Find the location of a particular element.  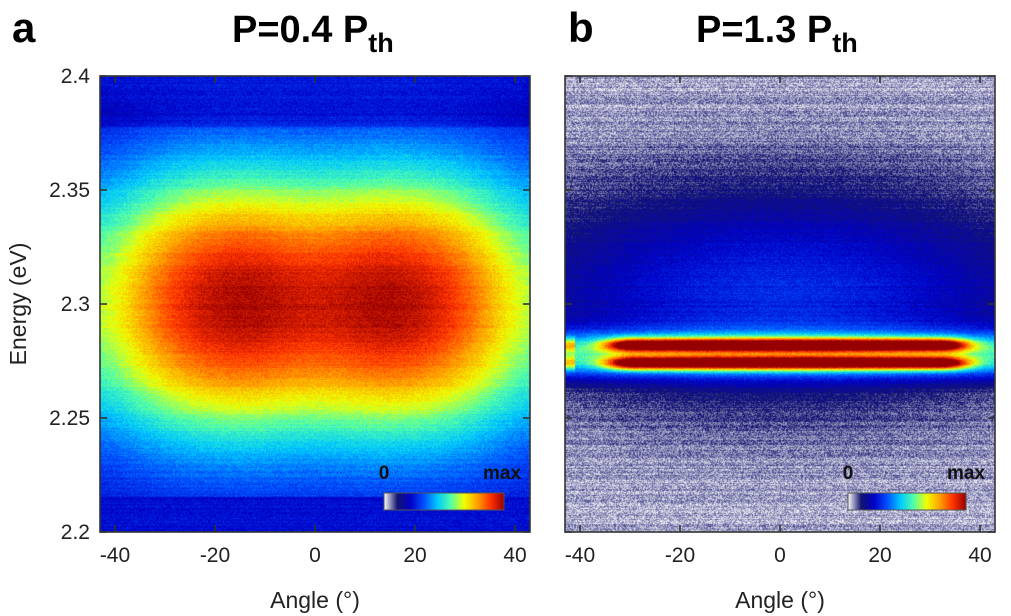

colorbar-b-gradient is located at coordinates (907, 501).